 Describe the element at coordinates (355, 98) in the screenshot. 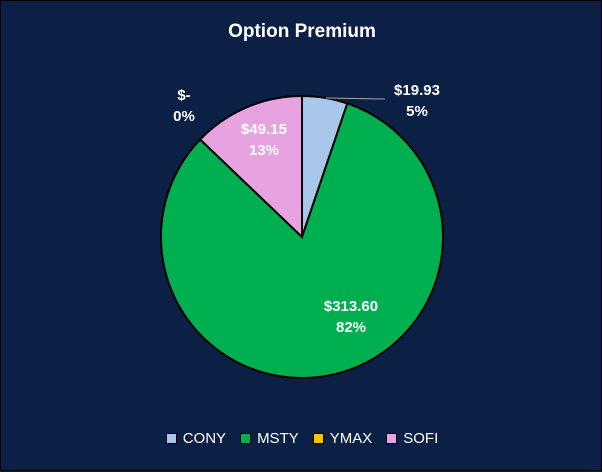

I see `cony-leader-line` at that location.